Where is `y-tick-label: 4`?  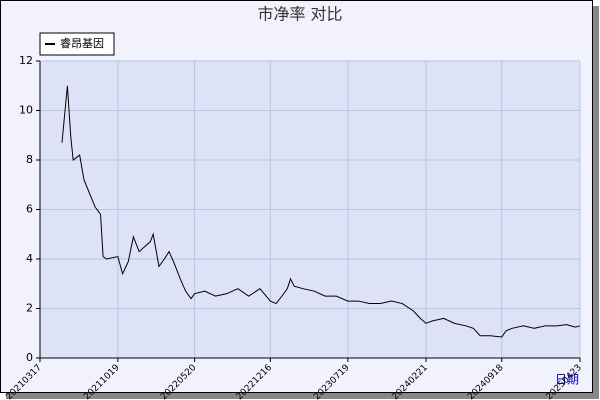
y-tick-label: 4 is located at coordinates (29, 258).